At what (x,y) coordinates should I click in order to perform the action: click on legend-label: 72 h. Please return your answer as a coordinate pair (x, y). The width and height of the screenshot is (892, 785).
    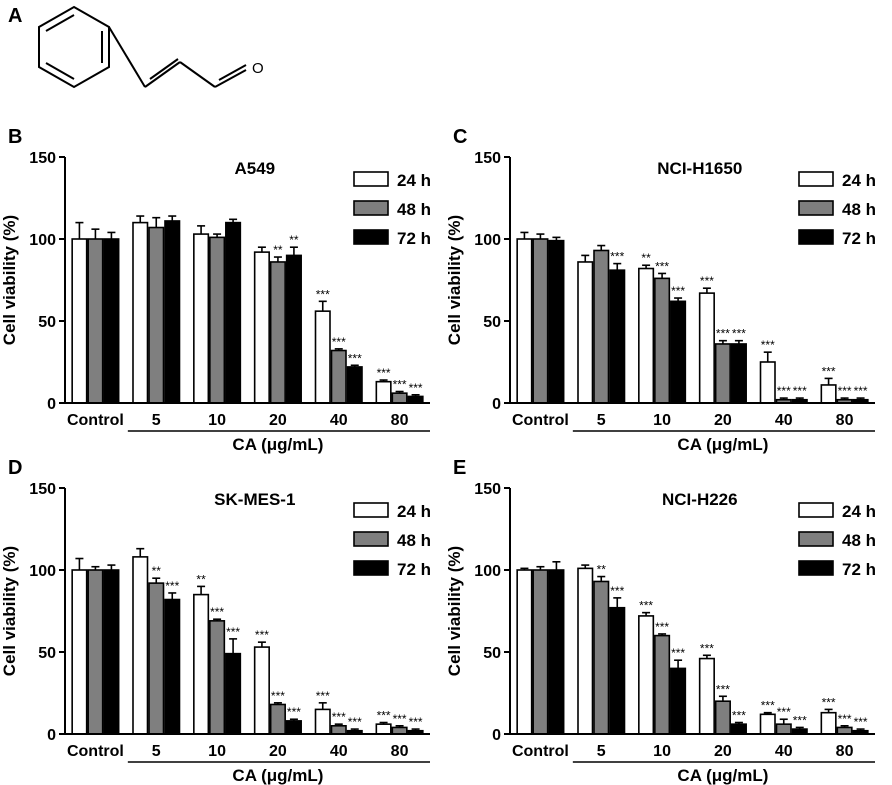
    Looking at the image, I should click on (414, 569).